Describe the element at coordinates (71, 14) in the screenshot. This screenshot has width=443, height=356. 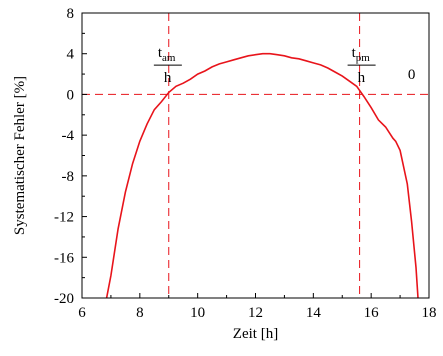
I see `y-tick-label: 8` at that location.